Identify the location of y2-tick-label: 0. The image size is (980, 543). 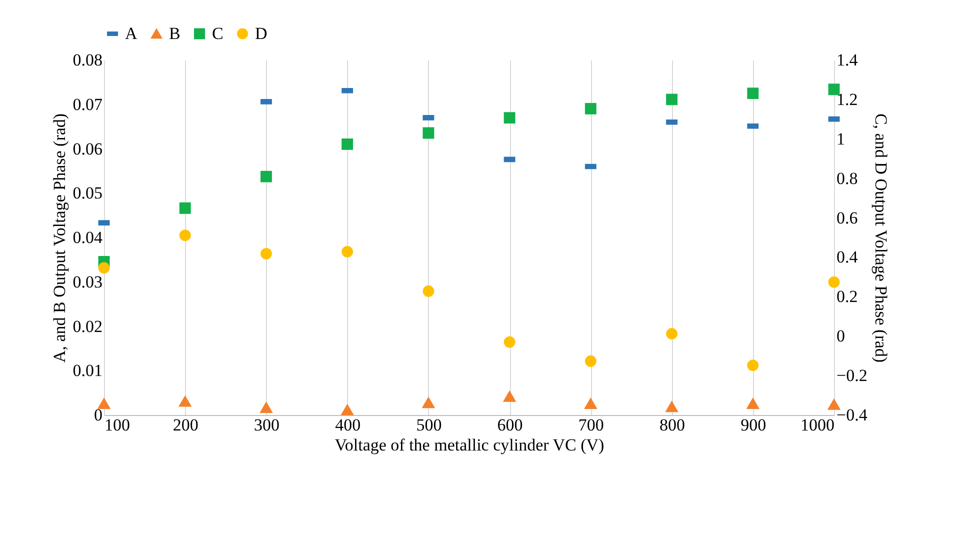
(840, 336).